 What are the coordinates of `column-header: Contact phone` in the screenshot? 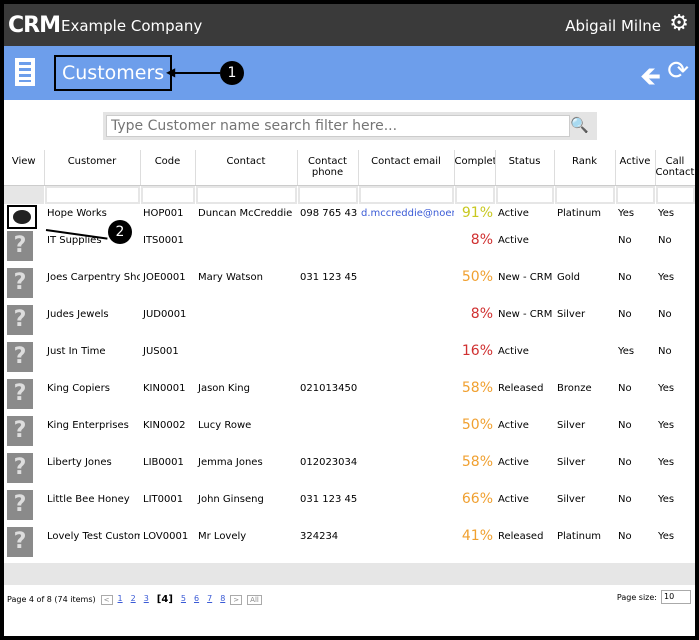 It's located at (328, 168).